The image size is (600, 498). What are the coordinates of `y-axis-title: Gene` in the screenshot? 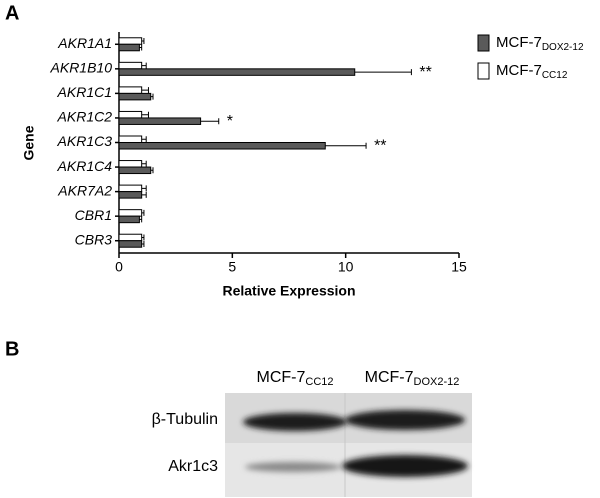 It's located at (29, 142).